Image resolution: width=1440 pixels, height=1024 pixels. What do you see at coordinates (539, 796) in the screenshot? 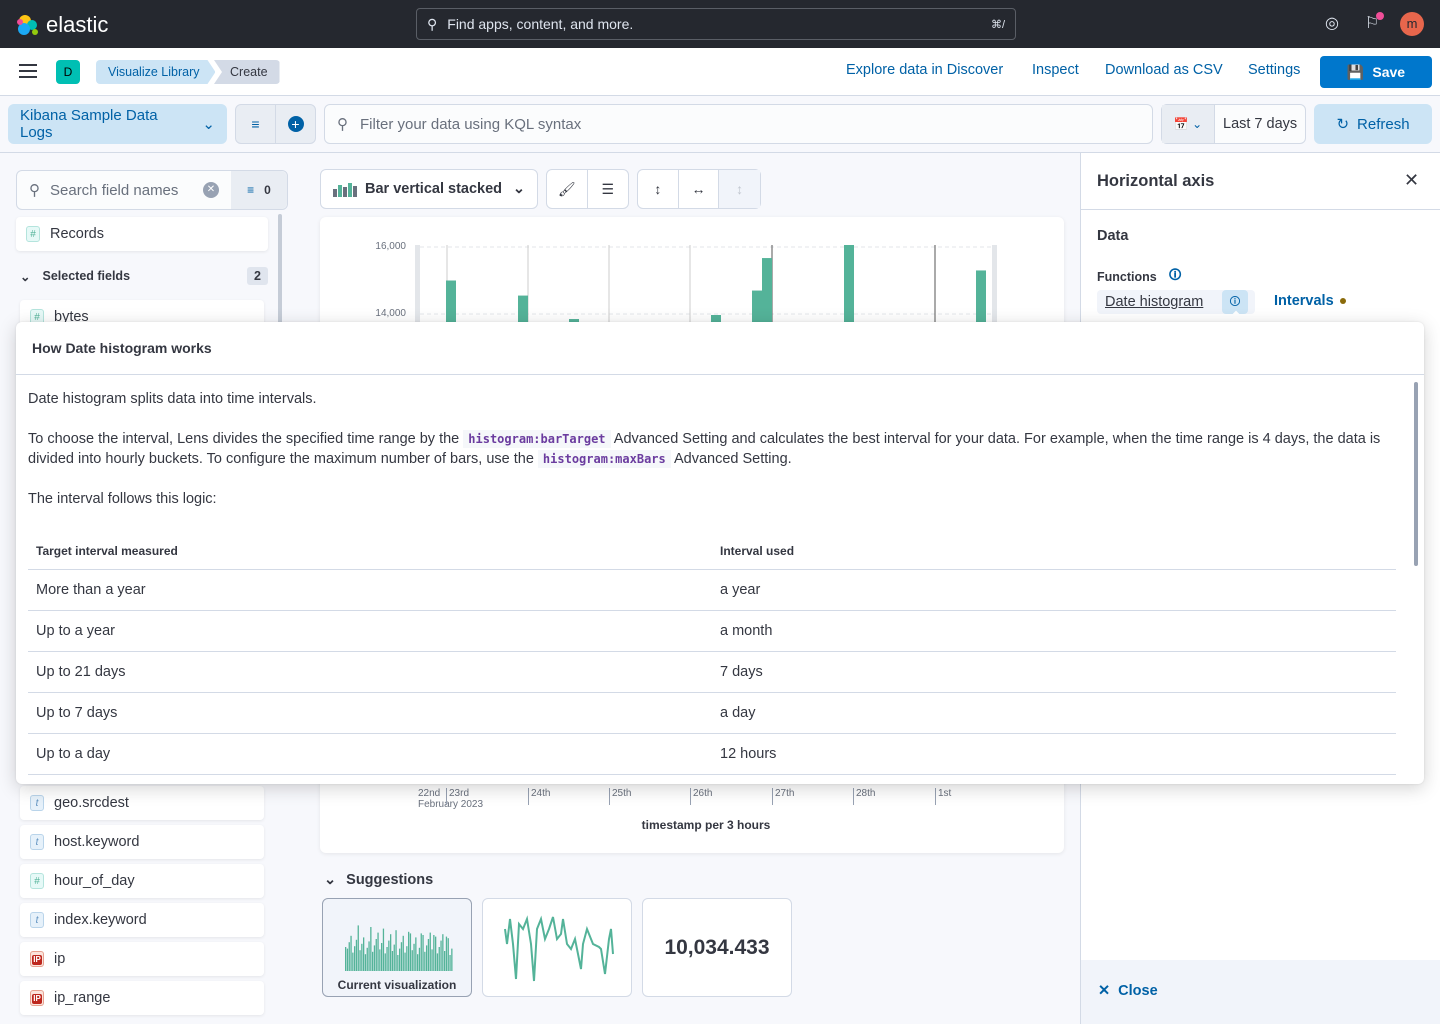
I see `x-tick-label: 24th` at bounding box center [539, 796].